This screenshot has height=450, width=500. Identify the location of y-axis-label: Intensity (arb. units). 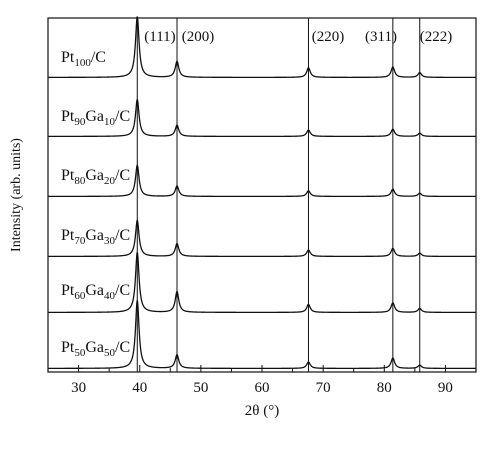
(16, 195).